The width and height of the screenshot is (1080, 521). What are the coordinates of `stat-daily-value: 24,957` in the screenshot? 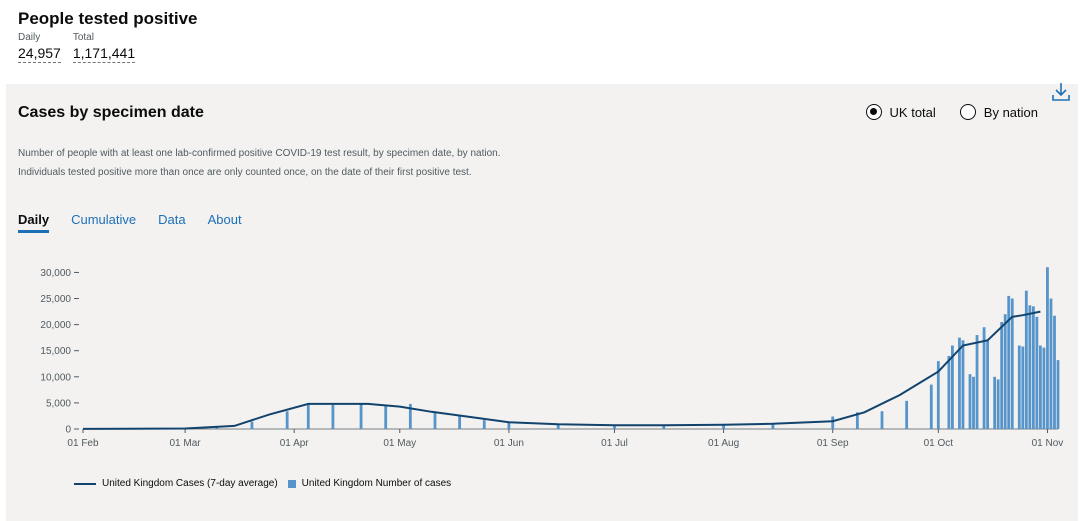 It's located at (39, 54).